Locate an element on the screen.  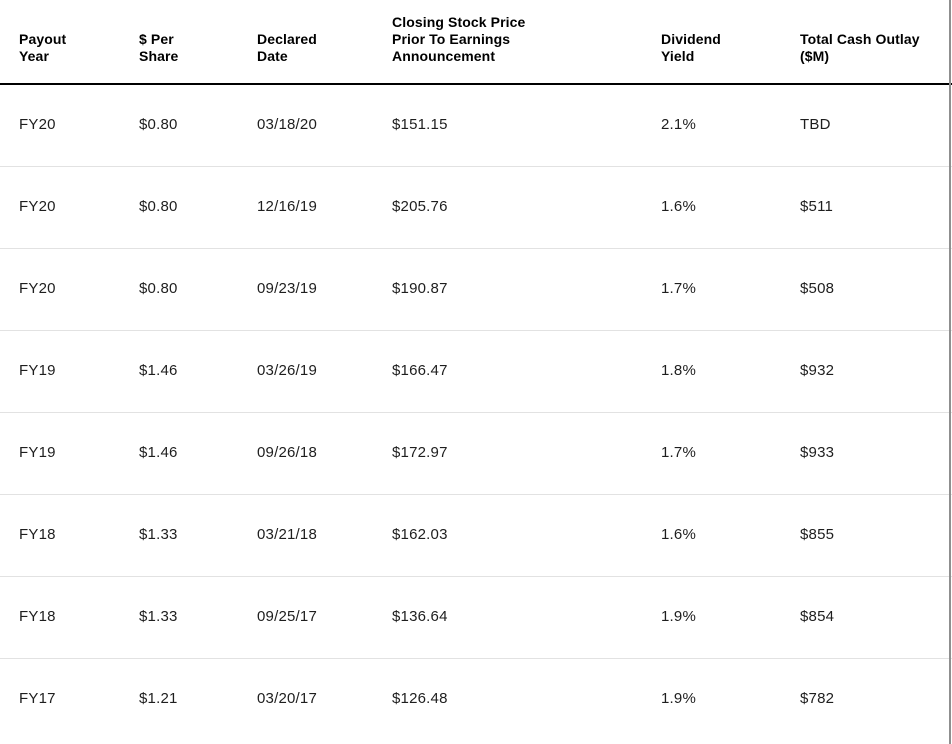
cell-dividend-yield: 2.1% is located at coordinates (730, 125).